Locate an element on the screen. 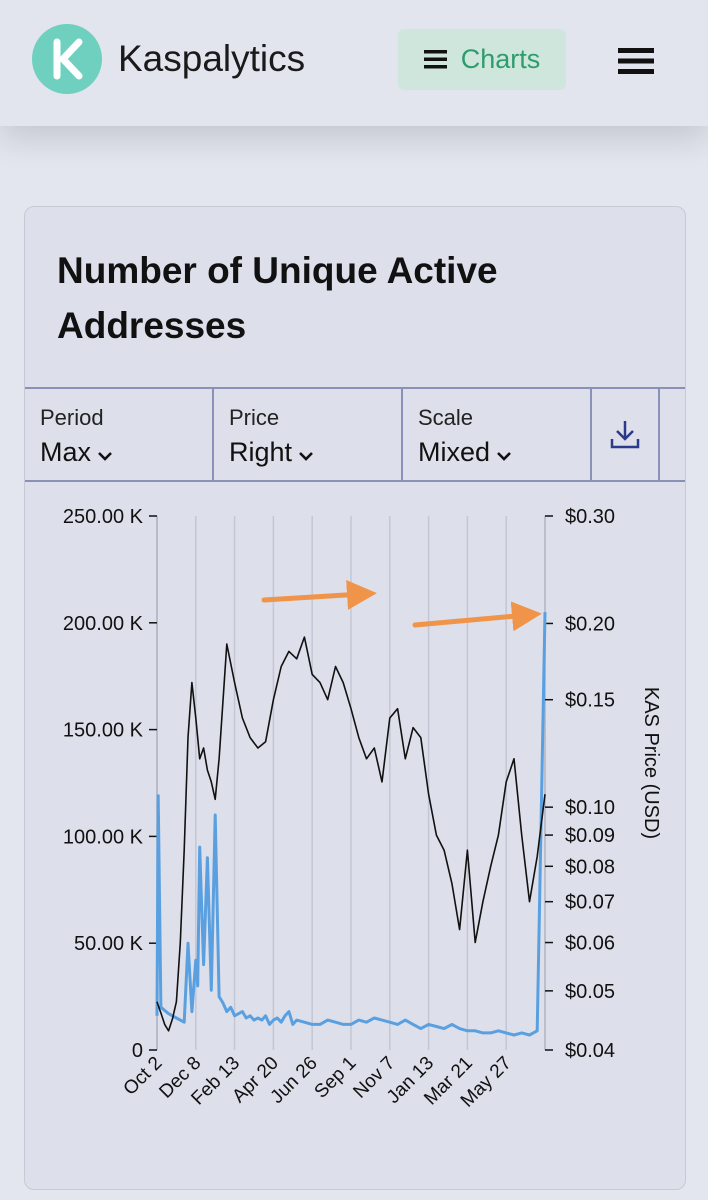 Image resolution: width=708 pixels, height=1200 pixels. right-tick-label: $0.15 is located at coordinates (590, 701).